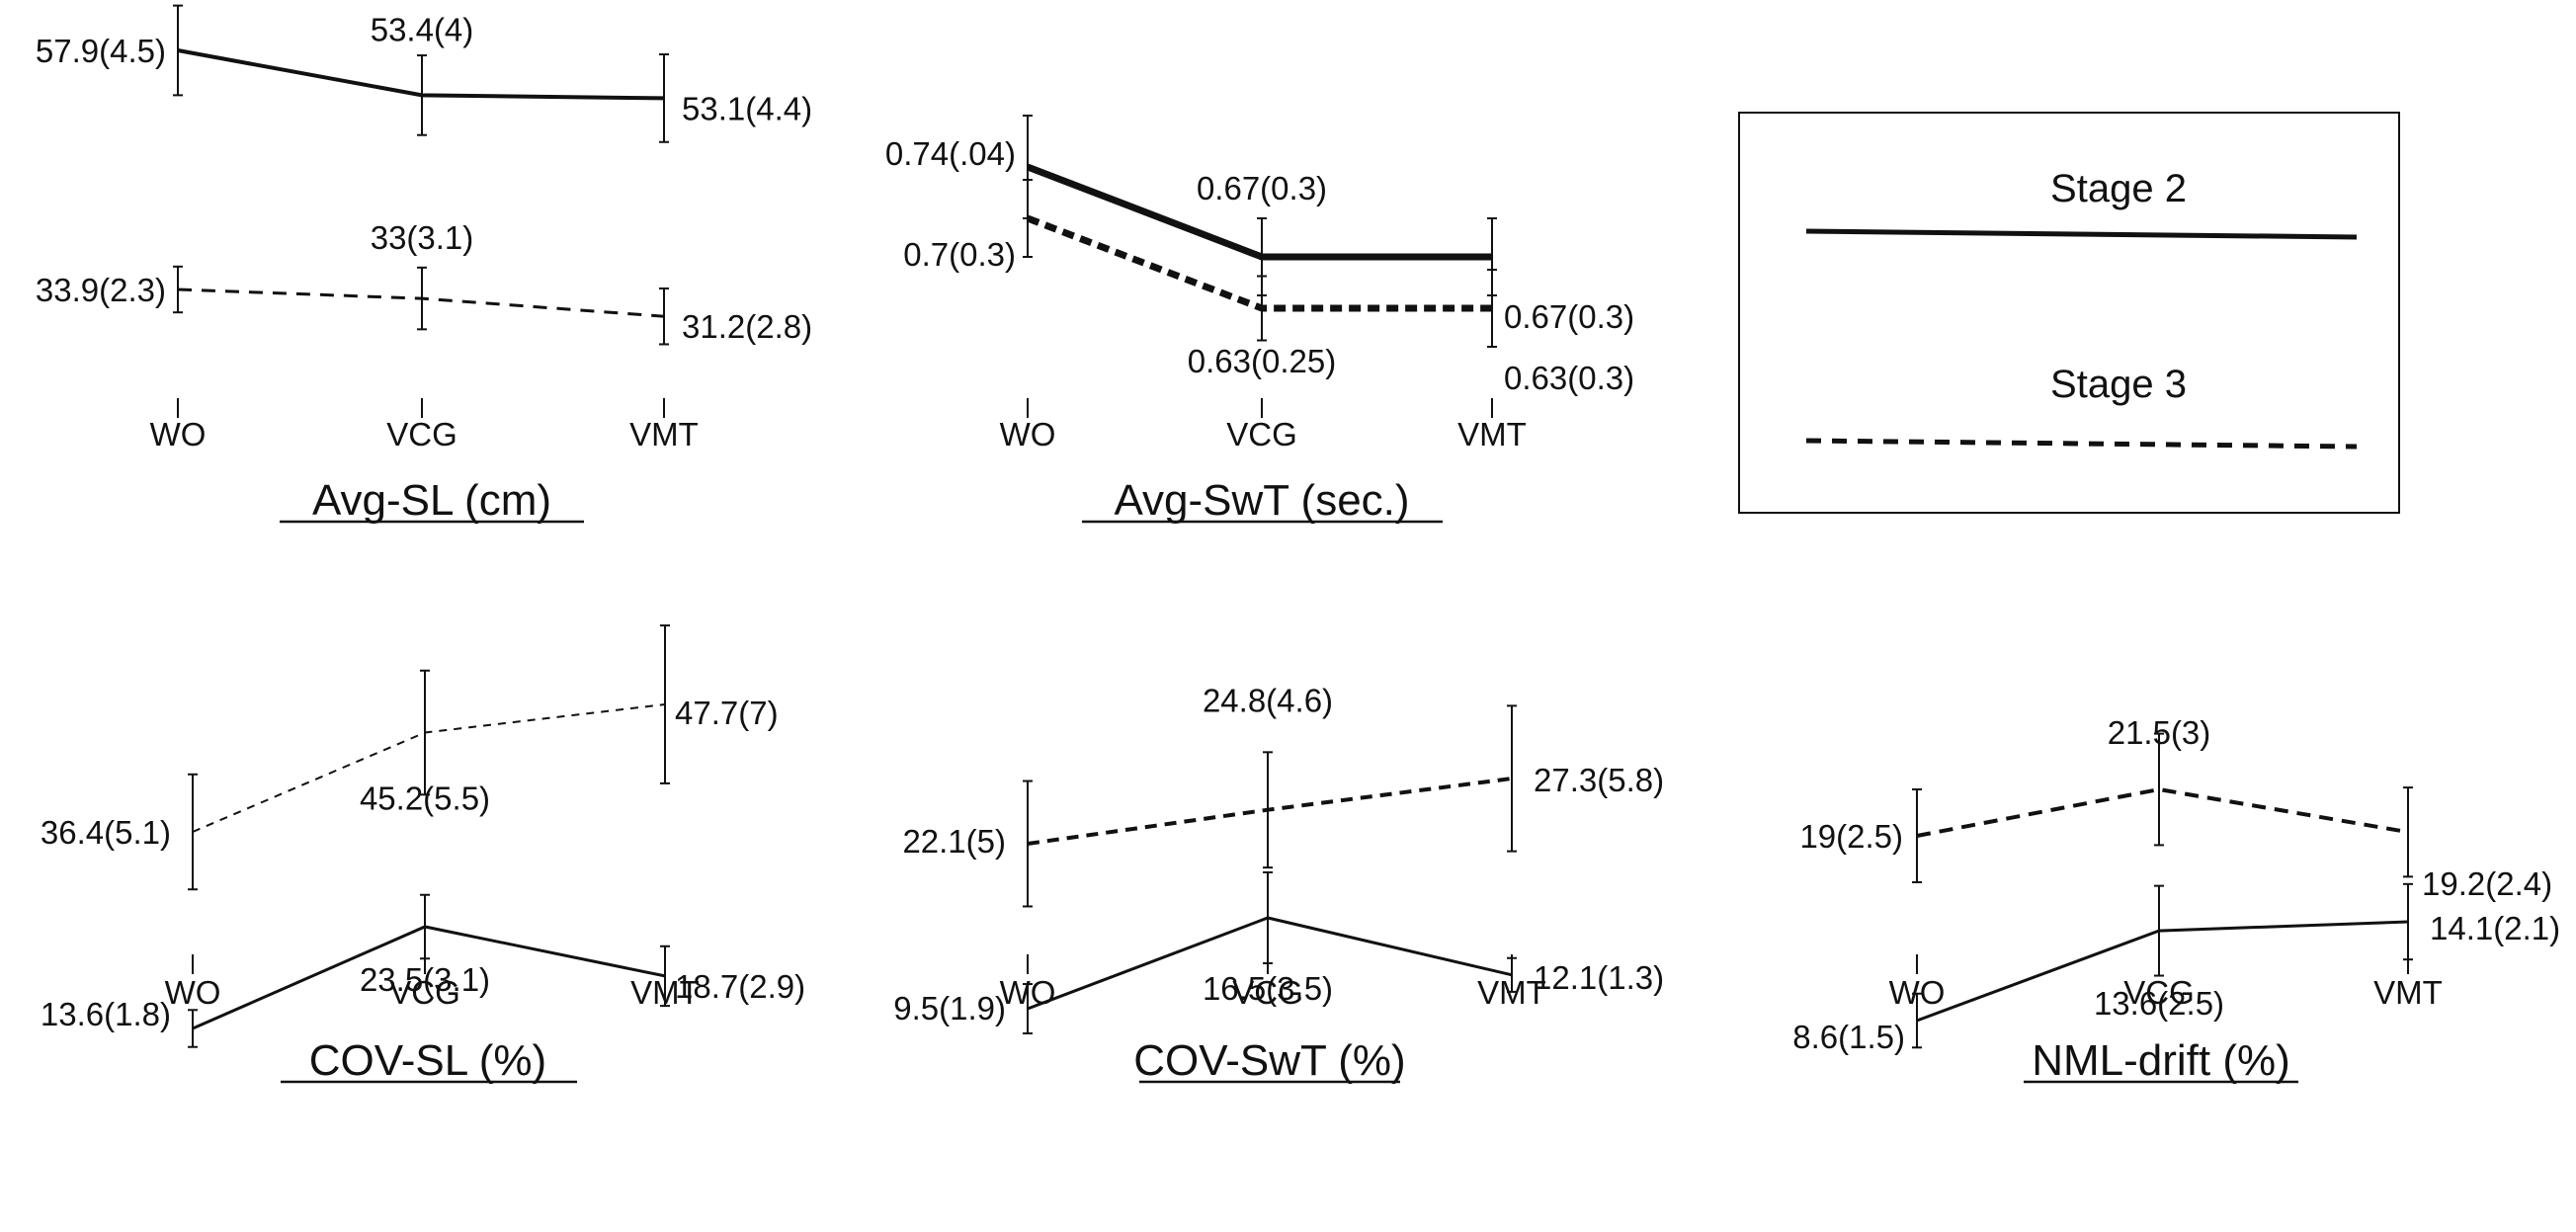 The height and width of the screenshot is (1232, 2576). I want to click on data-label: 12.1(1.3), so click(1599, 977).